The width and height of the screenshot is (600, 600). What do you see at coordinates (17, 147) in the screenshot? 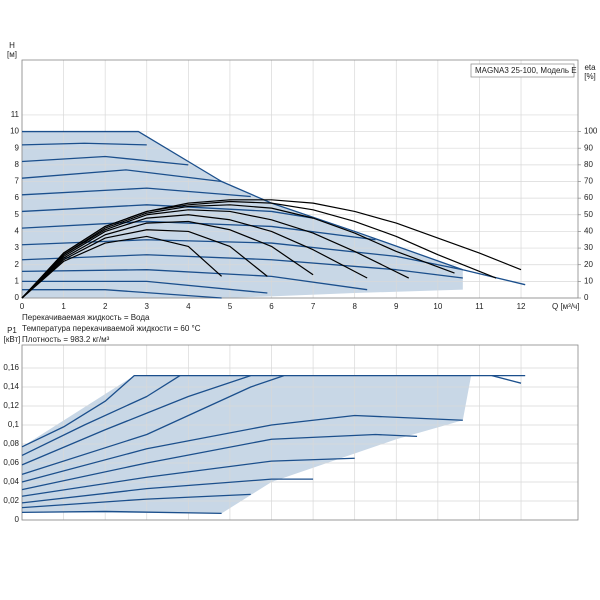
I see `y-tick-label: 9` at bounding box center [17, 147].